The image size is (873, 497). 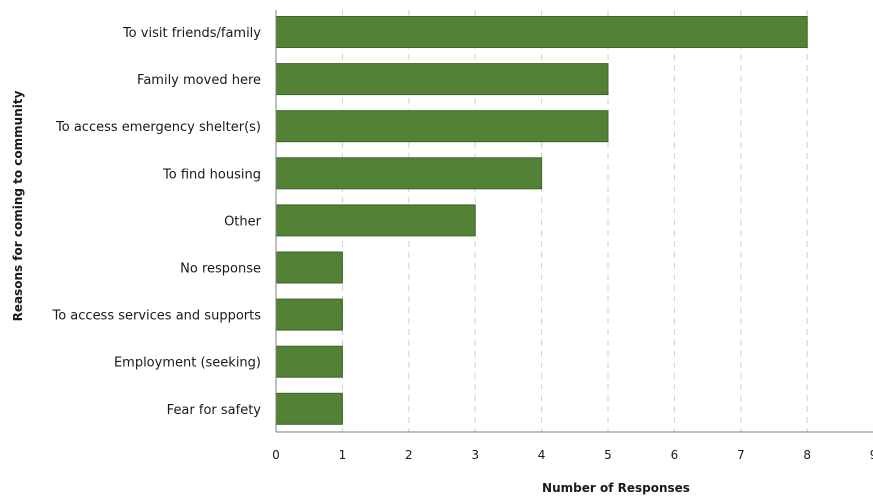 What do you see at coordinates (572, 455) in the screenshot?
I see `tick-labels: 0 1 2 3 4 5 6 7 8 9` at bounding box center [572, 455].